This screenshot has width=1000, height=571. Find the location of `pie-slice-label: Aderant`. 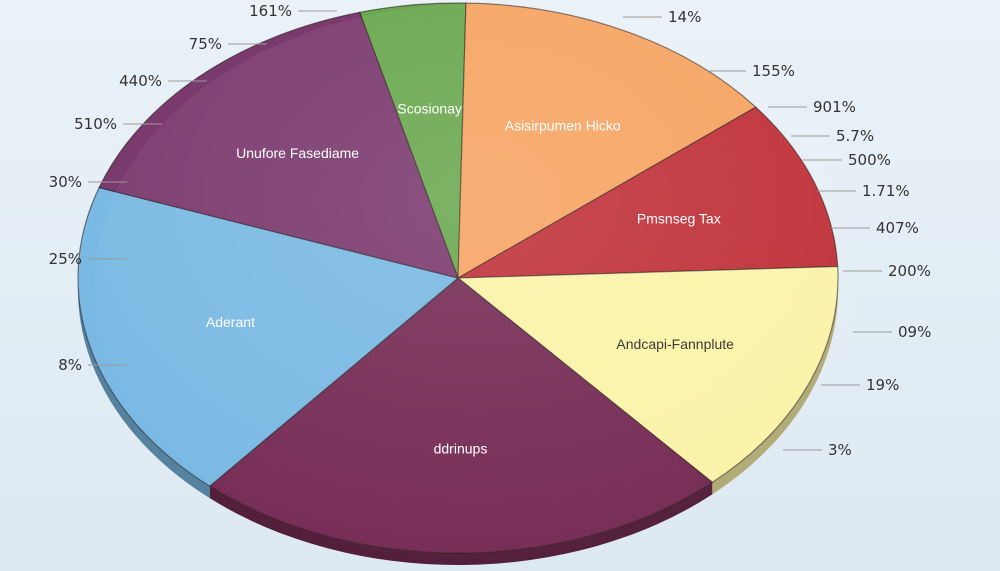

pie-slice-label: Aderant is located at coordinates (230, 322).